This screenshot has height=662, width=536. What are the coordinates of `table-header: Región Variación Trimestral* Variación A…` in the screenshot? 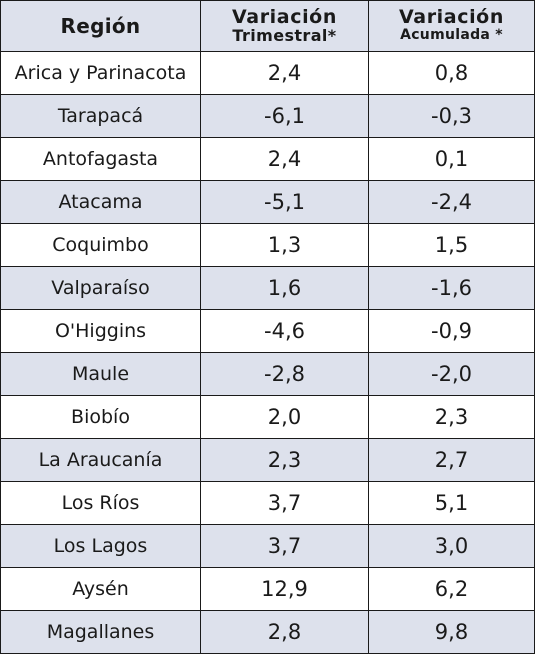 It's located at (267, 26).